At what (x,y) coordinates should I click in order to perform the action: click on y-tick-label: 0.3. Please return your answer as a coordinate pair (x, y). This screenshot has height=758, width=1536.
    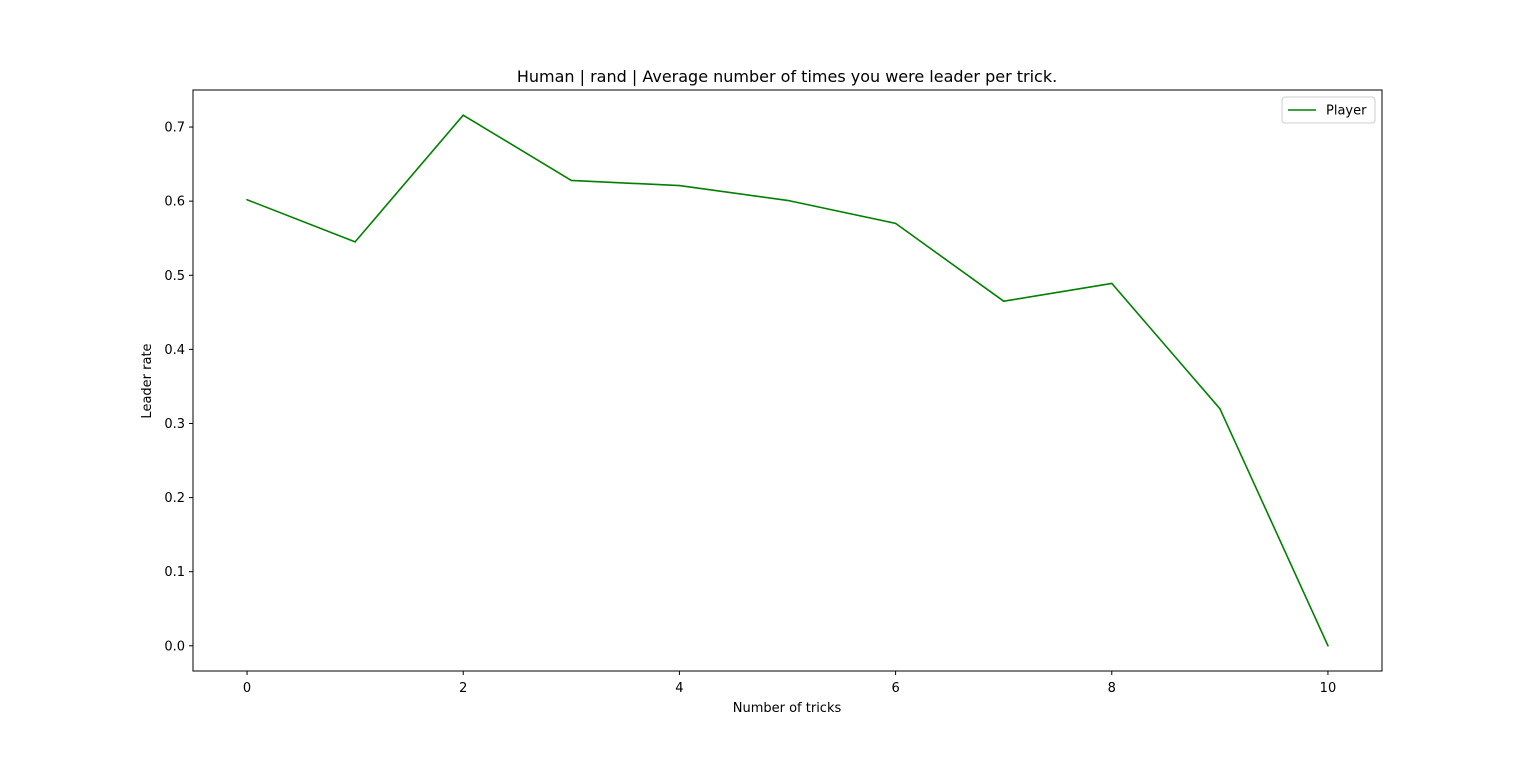
    Looking at the image, I should click on (174, 424).